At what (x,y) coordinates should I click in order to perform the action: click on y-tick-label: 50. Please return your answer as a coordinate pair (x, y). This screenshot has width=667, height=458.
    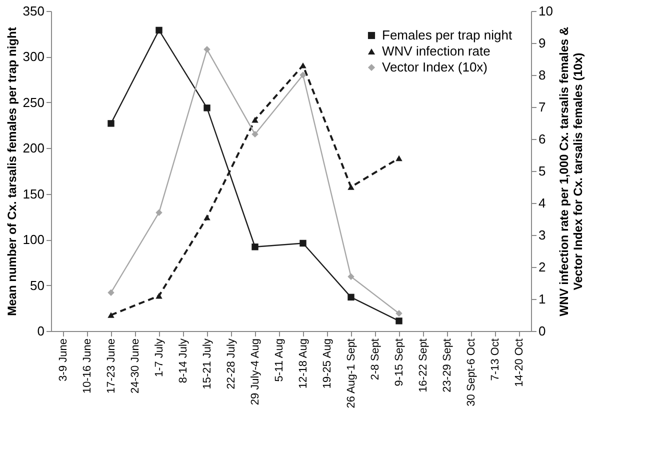
    Looking at the image, I should click on (37, 285).